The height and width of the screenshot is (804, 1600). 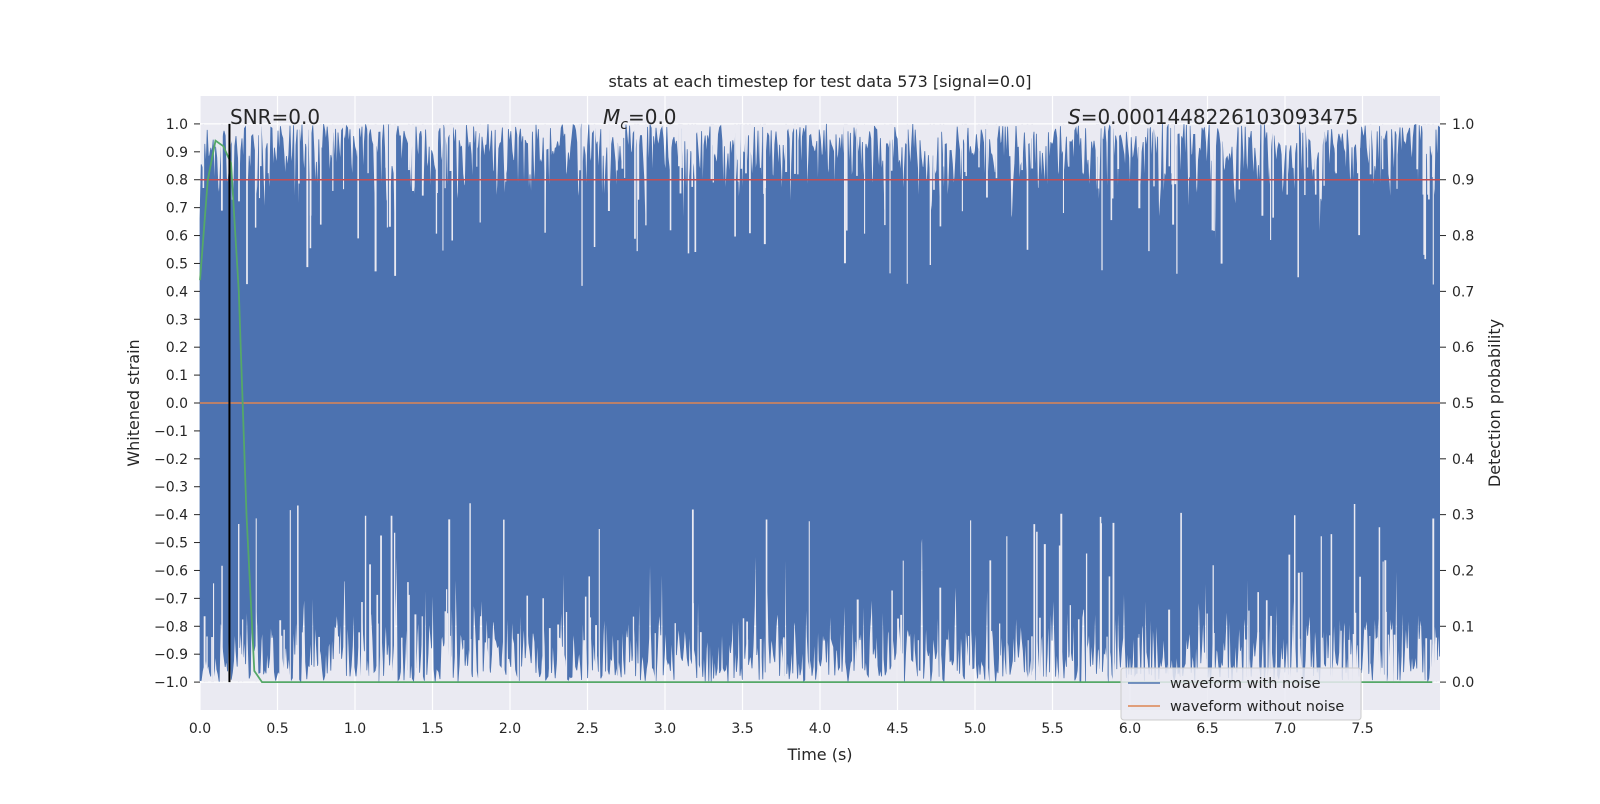 I want to click on mc-subscript: c, so click(x=624, y=125).